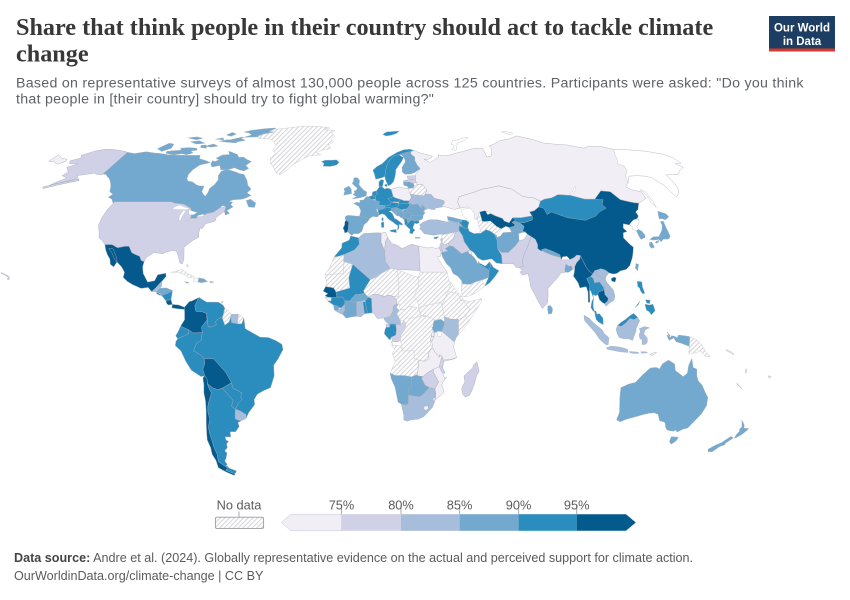  I want to click on svg-text: change, so click(52, 54).